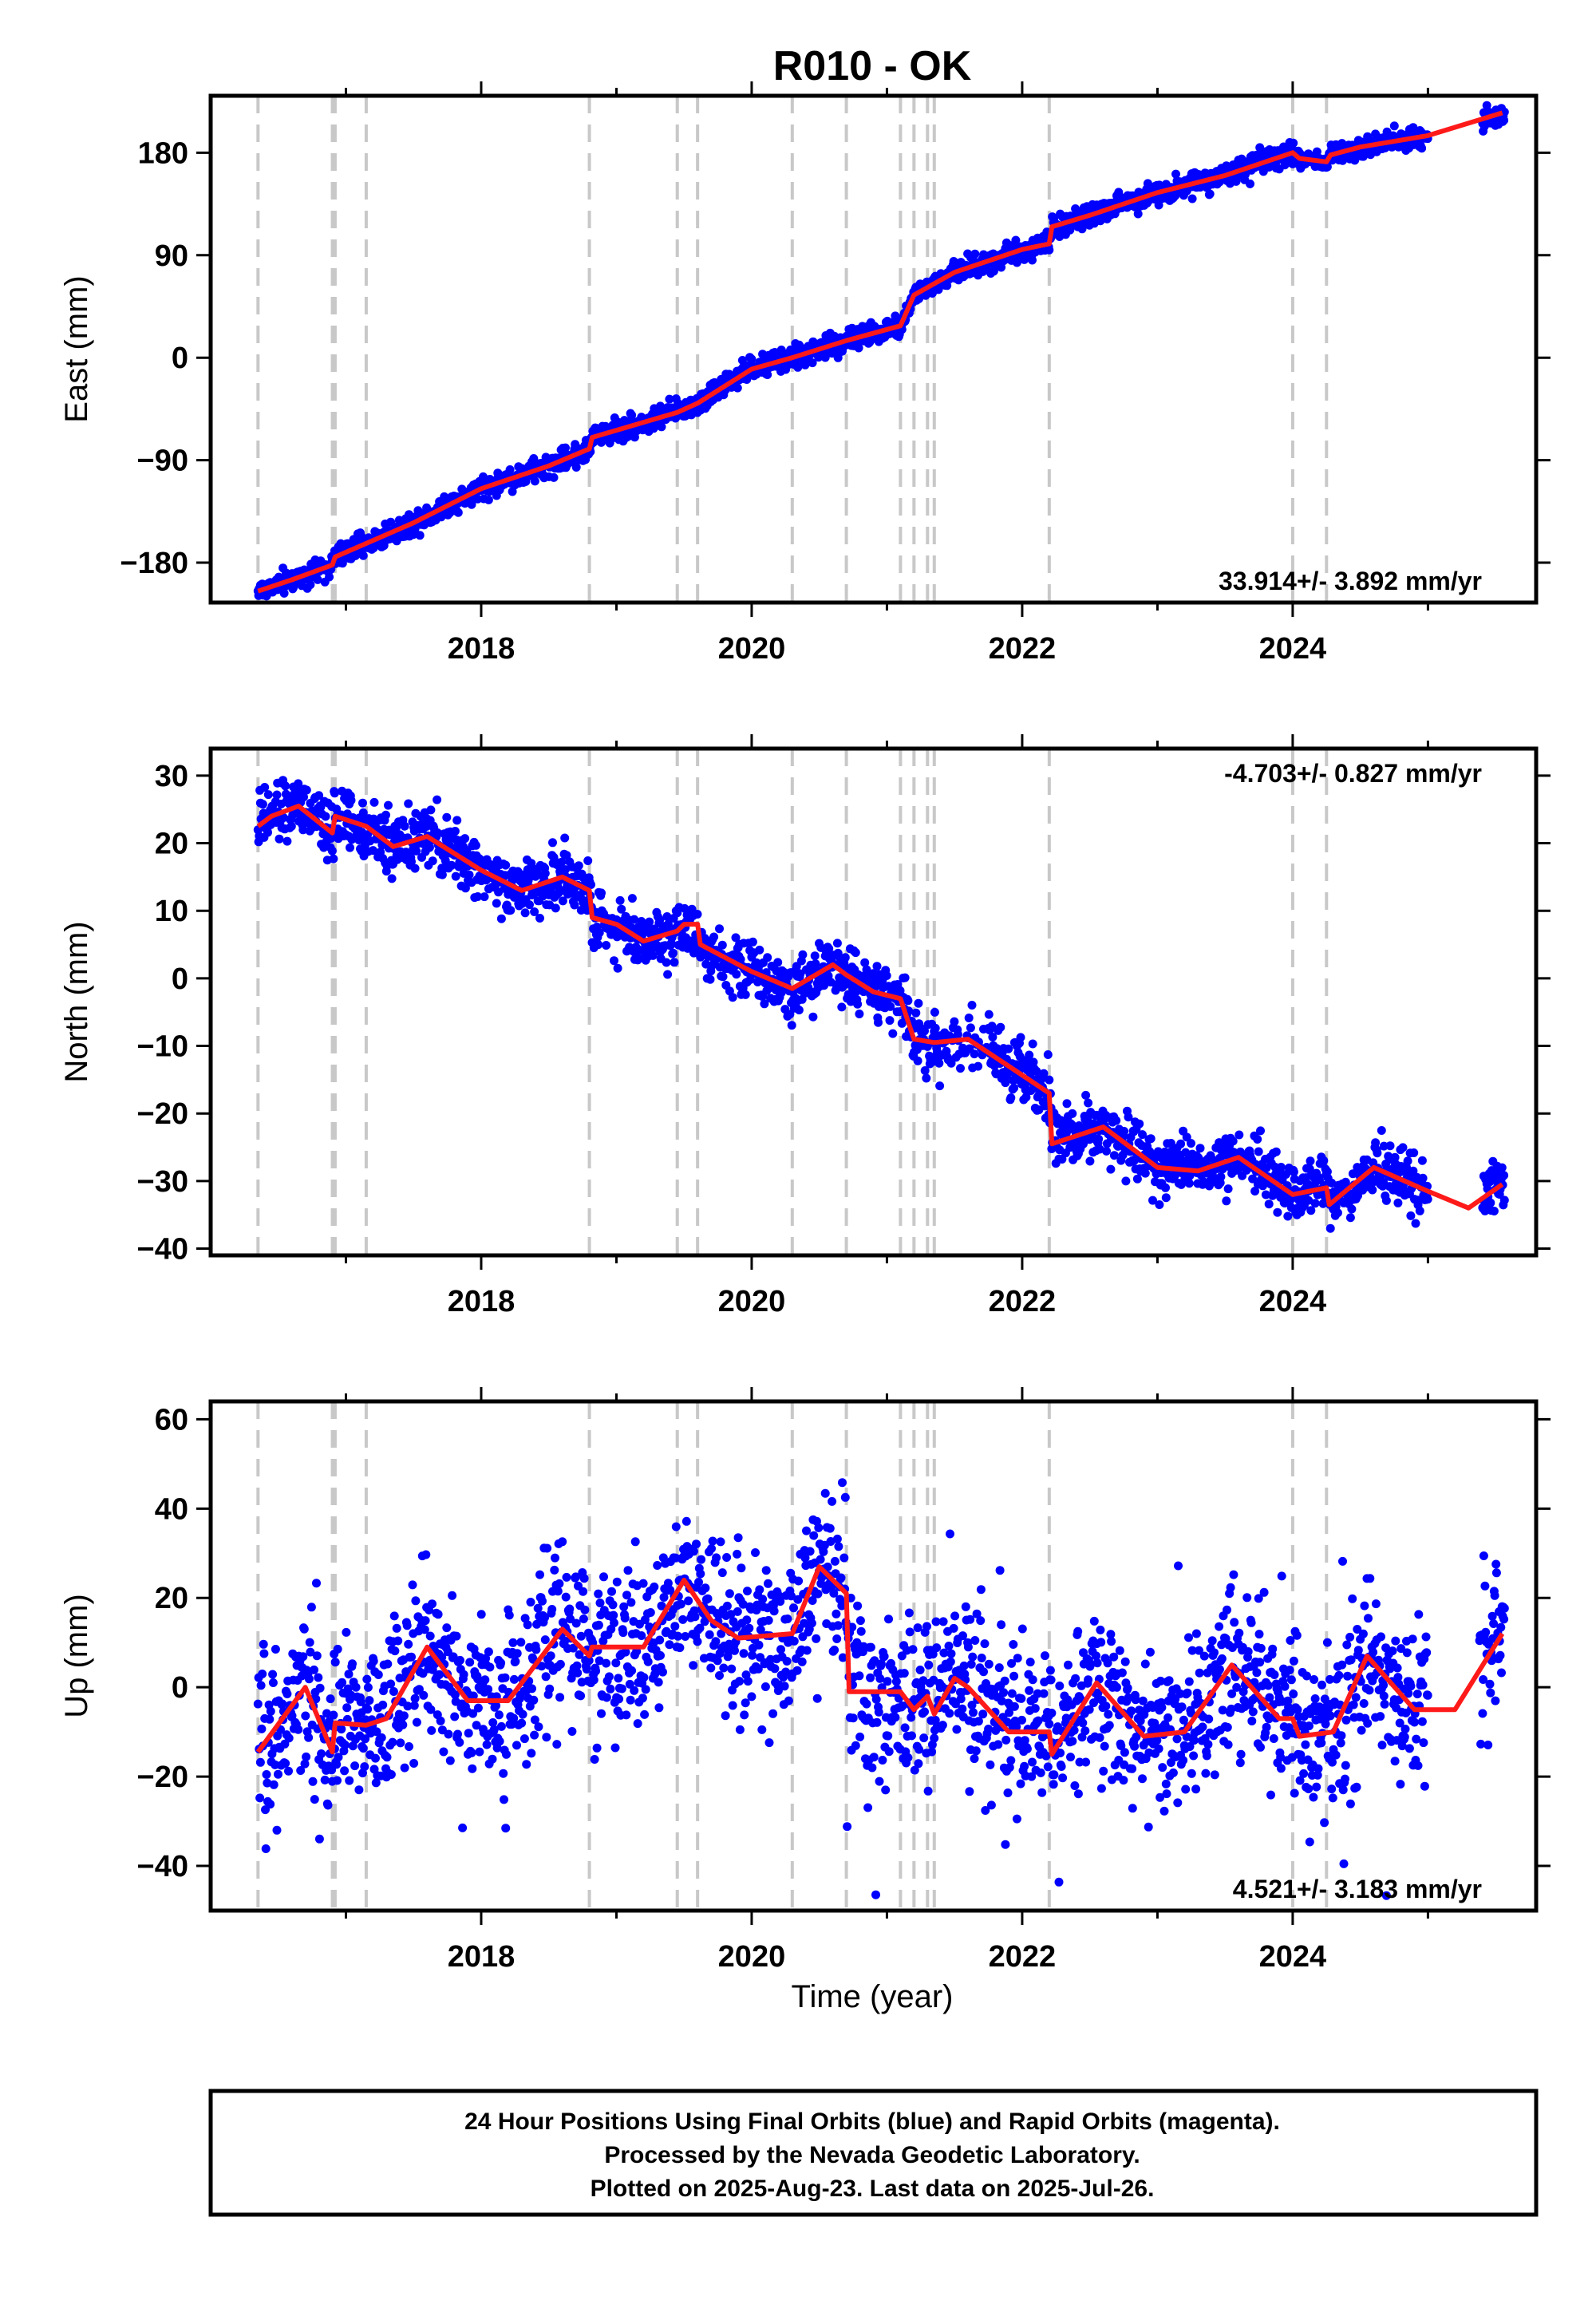  I want to click on y-tick-label: 0, so click(180, 358).